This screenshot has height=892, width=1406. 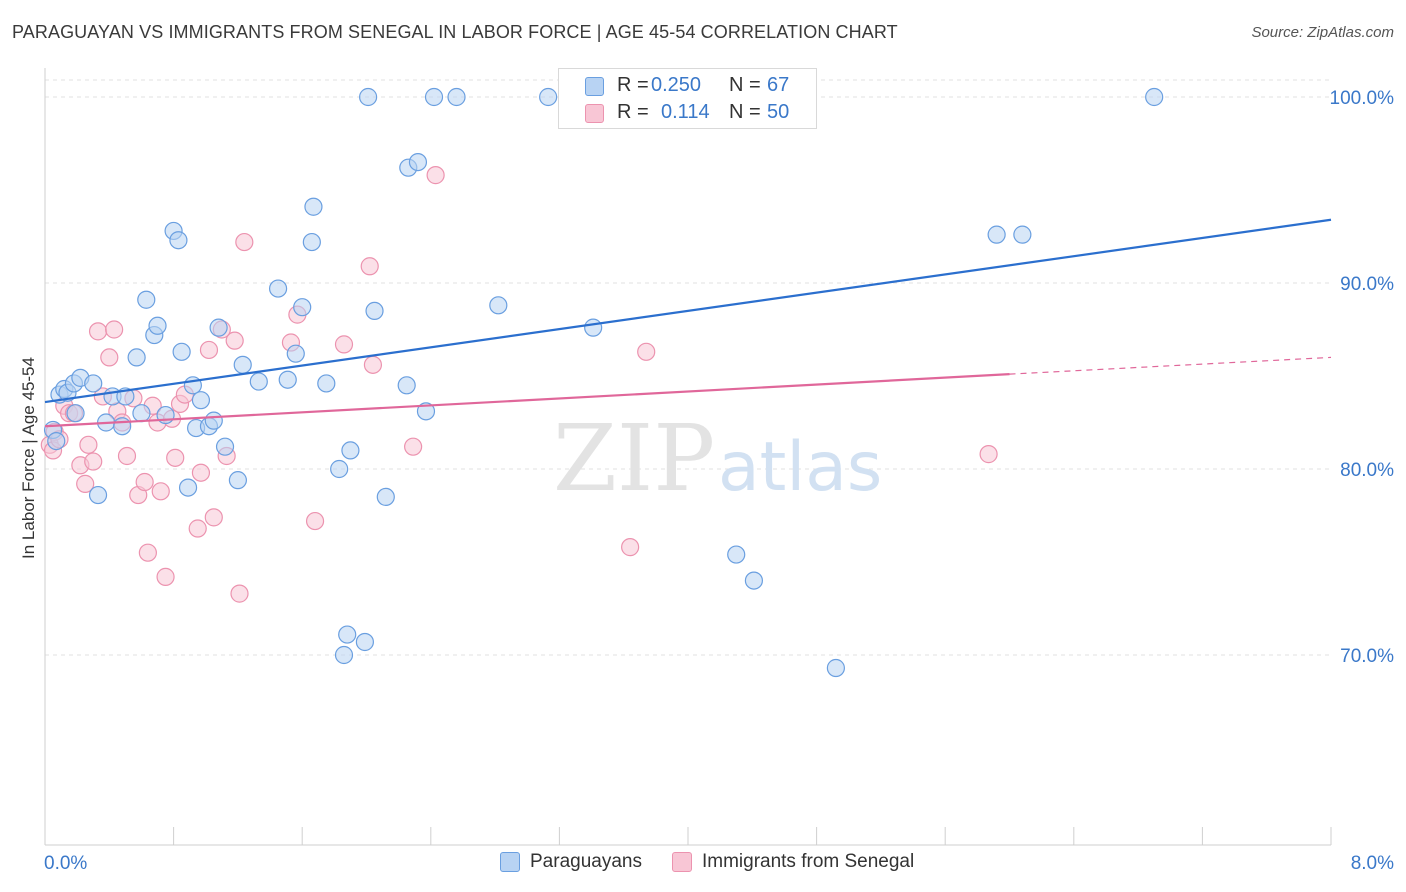 What do you see at coordinates (685, 112) in the screenshot?
I see `stats-r-value: 0.114` at bounding box center [685, 112].